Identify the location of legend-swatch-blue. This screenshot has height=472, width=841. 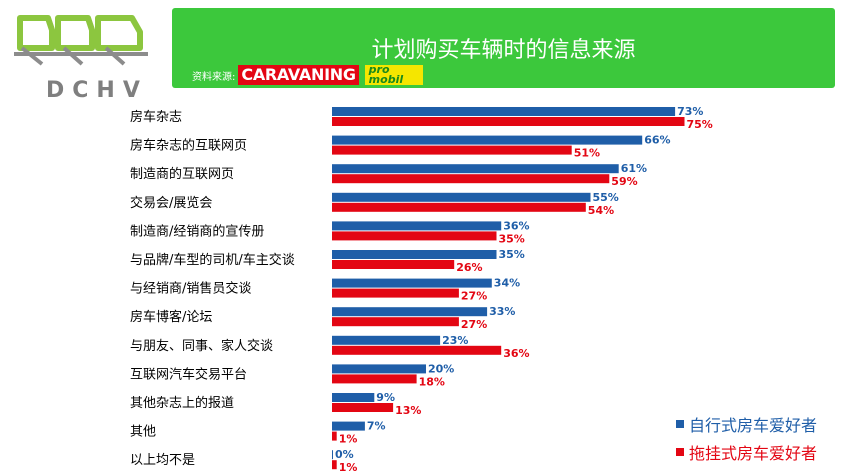
(680, 424).